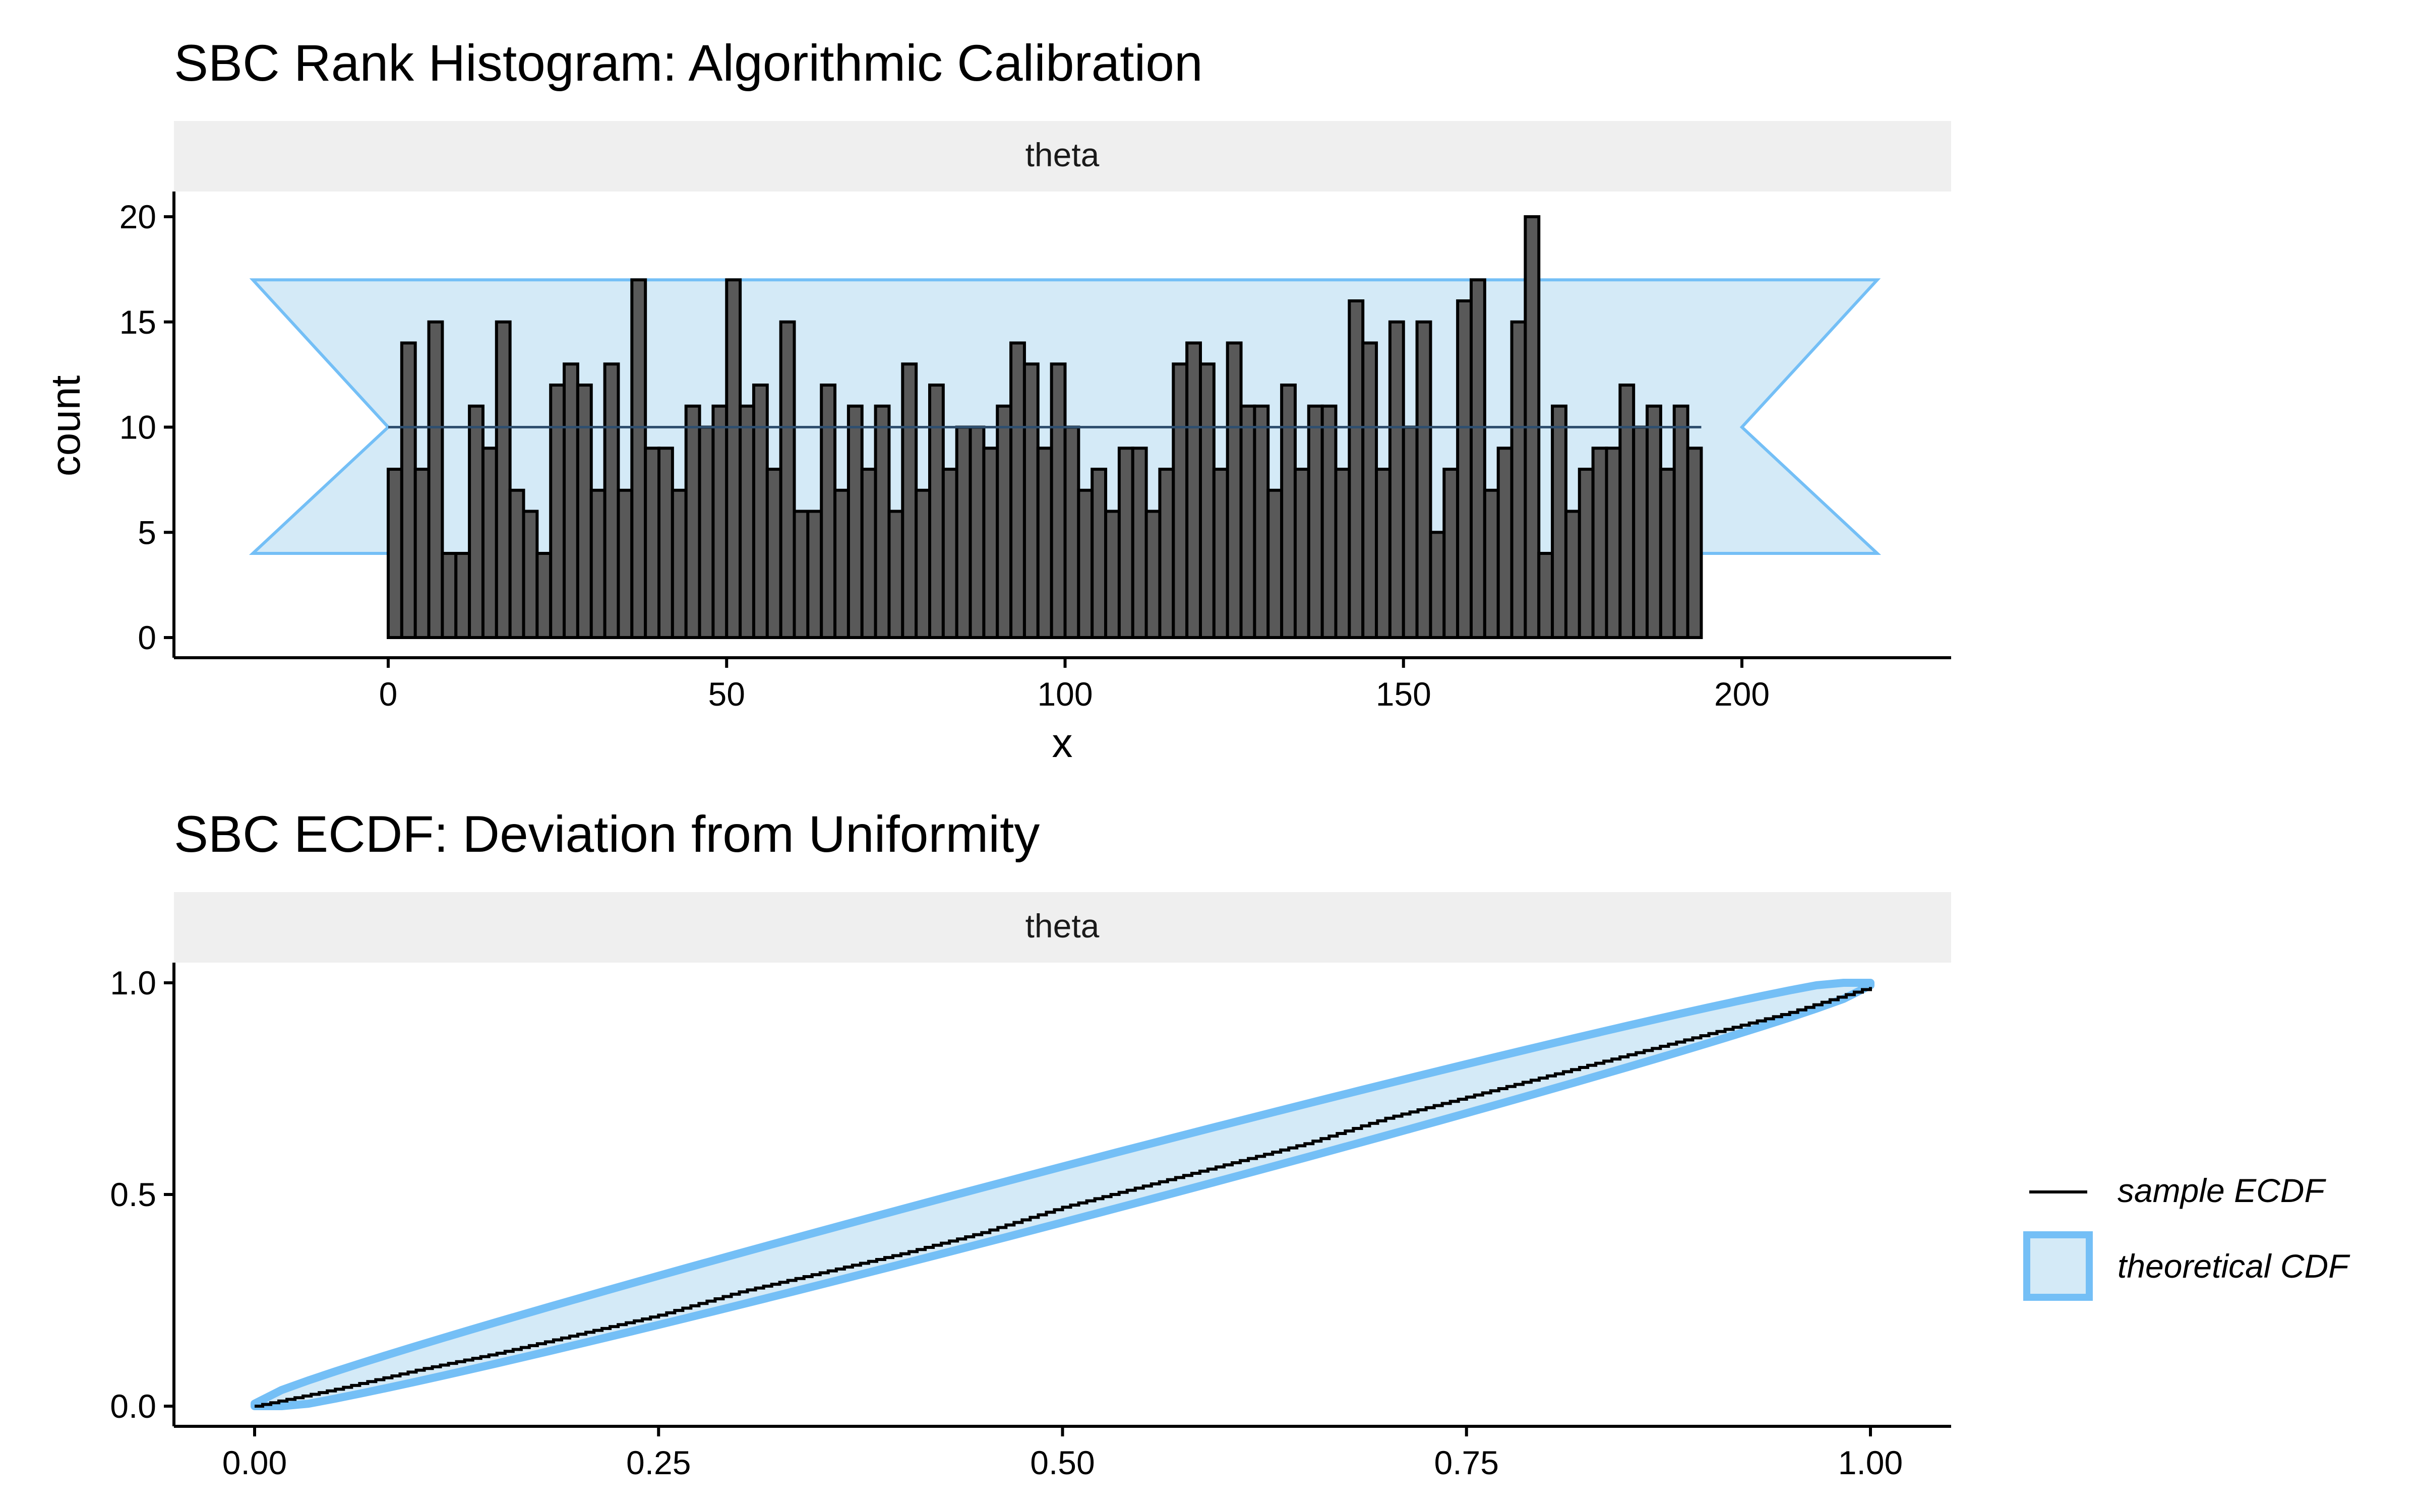  What do you see at coordinates (1065, 694) in the screenshot?
I see `x-tick-label: 100` at bounding box center [1065, 694].